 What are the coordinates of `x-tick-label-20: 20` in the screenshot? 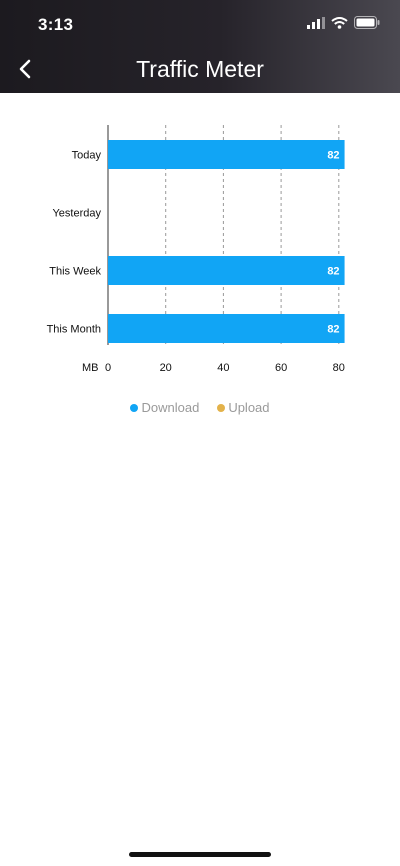 It's located at (166, 368).